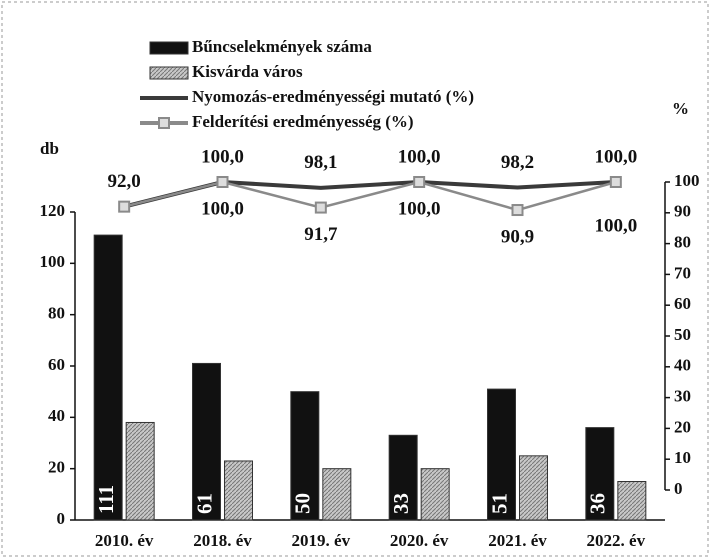 The image size is (710, 558). What do you see at coordinates (682, 426) in the screenshot?
I see `y2-tick-label: 20` at bounding box center [682, 426].